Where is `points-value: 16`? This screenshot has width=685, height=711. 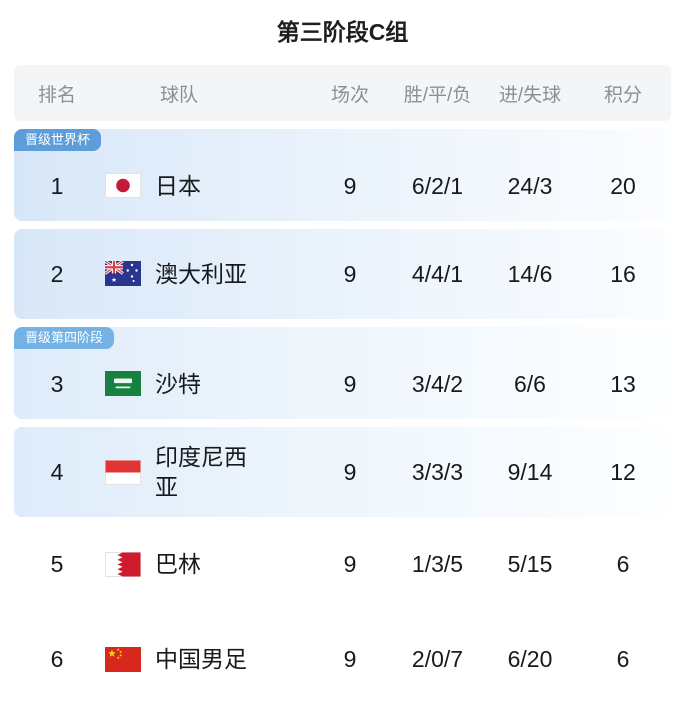 points-value: 16 is located at coordinates (623, 273).